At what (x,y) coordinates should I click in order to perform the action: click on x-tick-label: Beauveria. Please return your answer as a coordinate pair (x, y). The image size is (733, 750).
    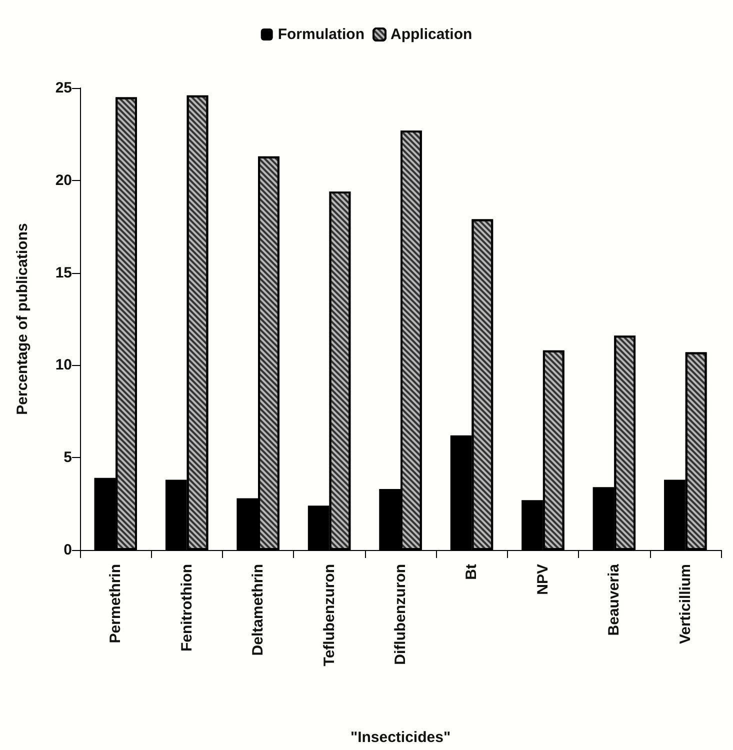
    Looking at the image, I should click on (614, 599).